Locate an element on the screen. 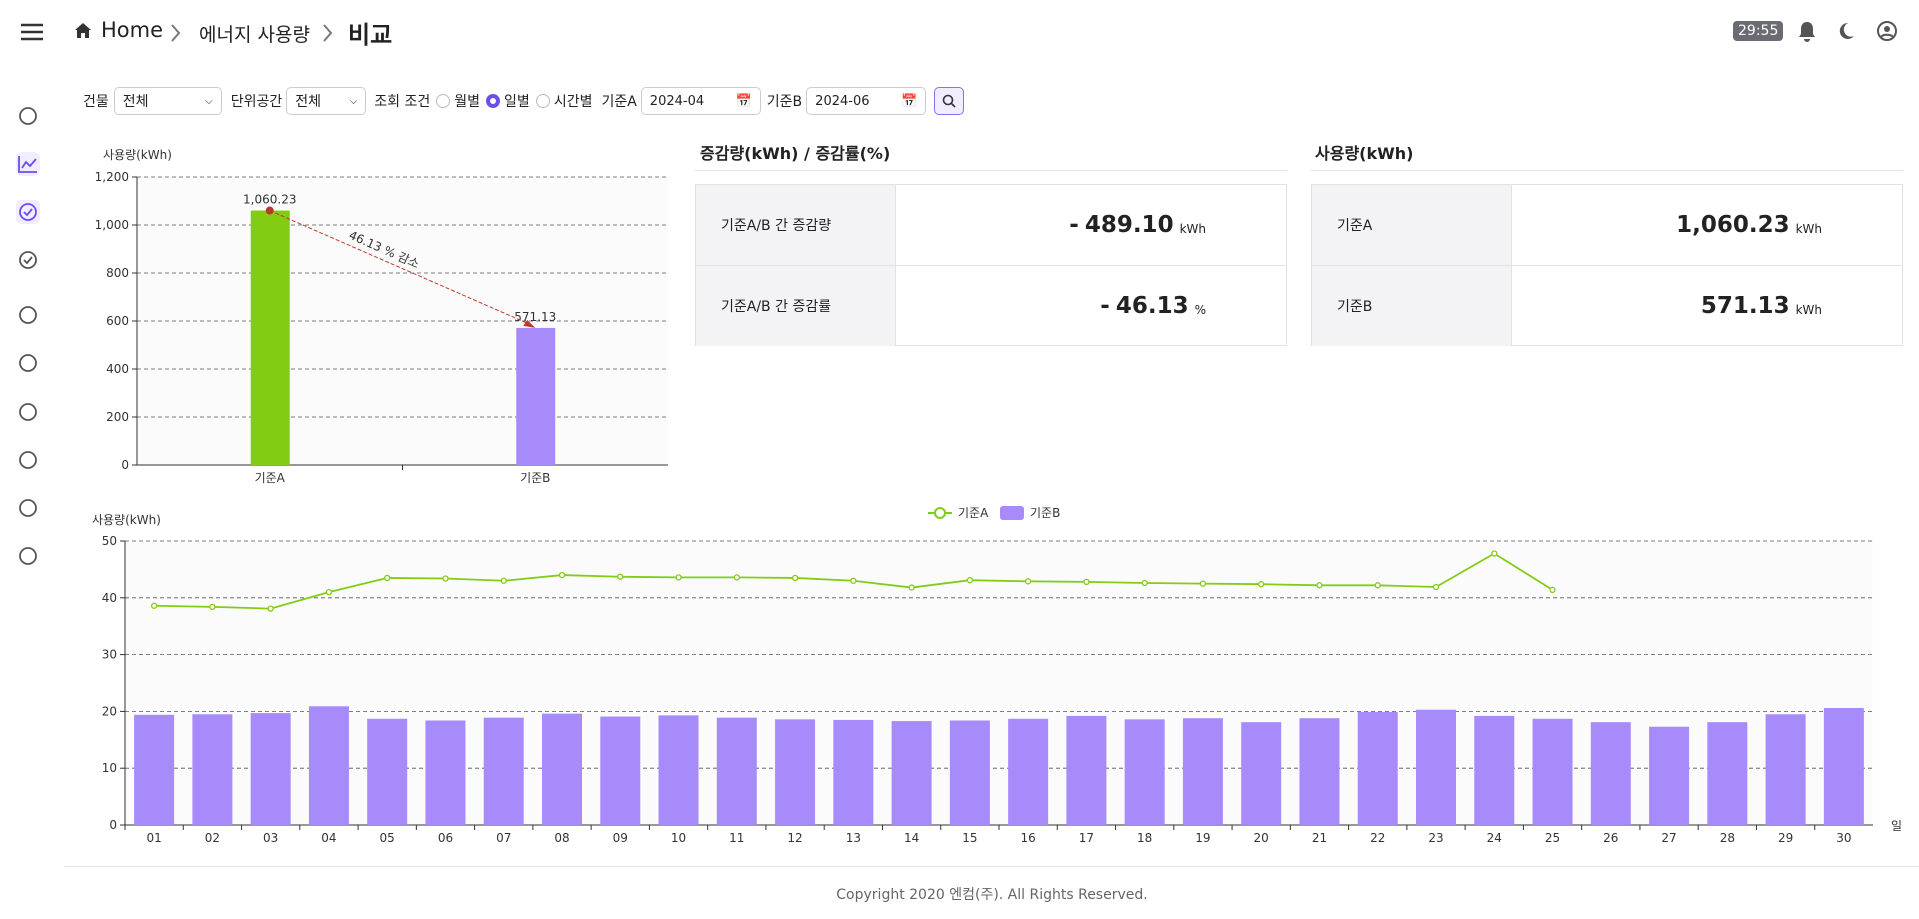 This screenshot has height=919, width=1919. x-tick-label: 14 is located at coordinates (911, 837).